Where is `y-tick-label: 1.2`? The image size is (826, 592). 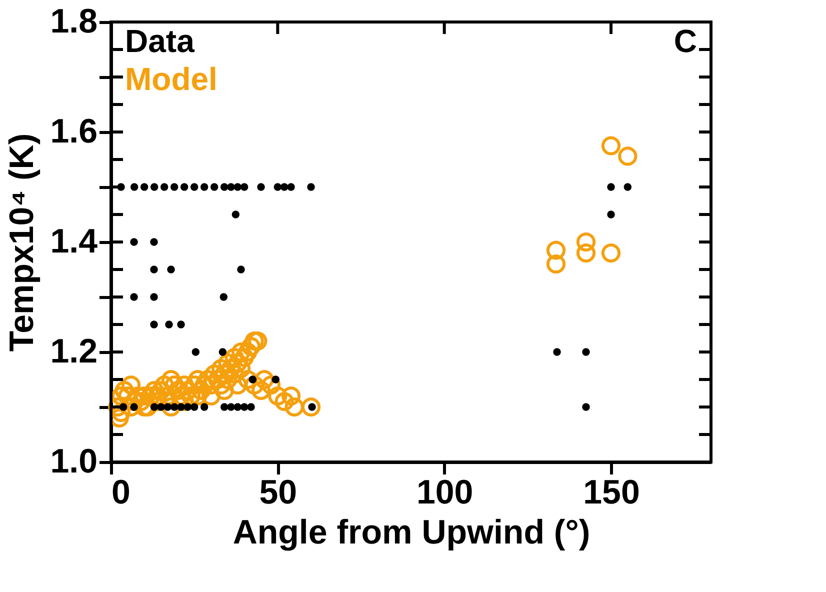 y-tick-label: 1.2 is located at coordinates (74, 351).